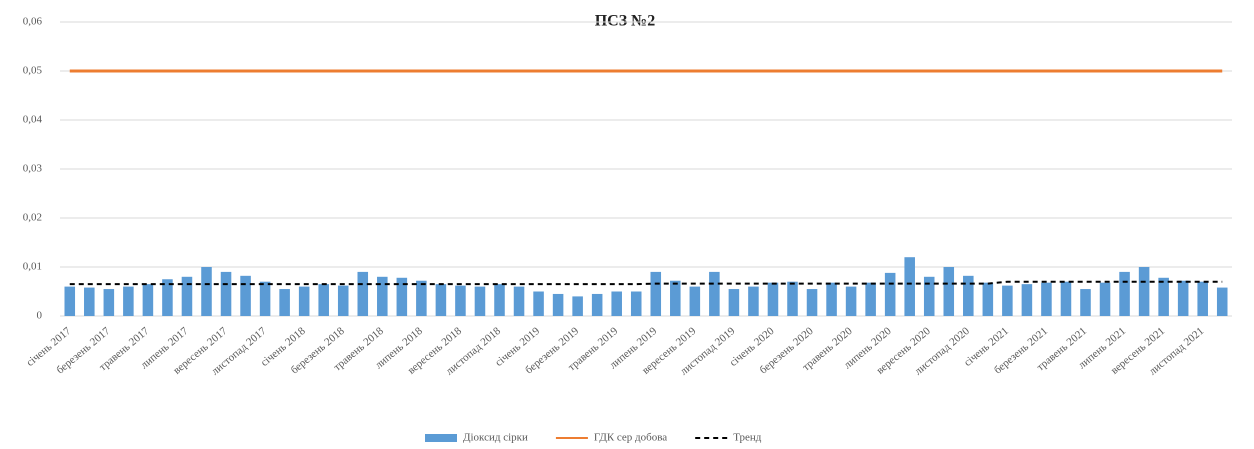 The image size is (1254, 449). I want to click on legend-label: Тренд, so click(747, 438).